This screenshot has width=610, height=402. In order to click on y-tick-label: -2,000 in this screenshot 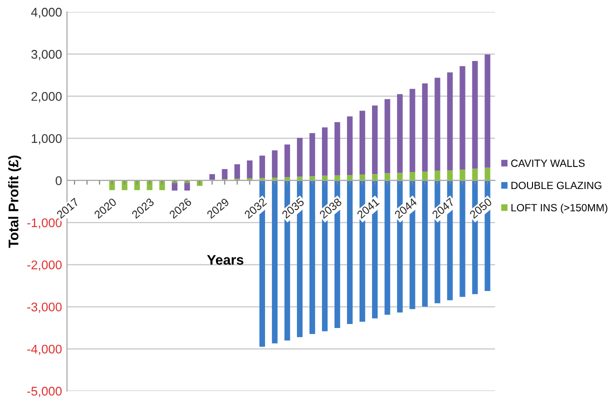, I will do `click(44, 265)`.